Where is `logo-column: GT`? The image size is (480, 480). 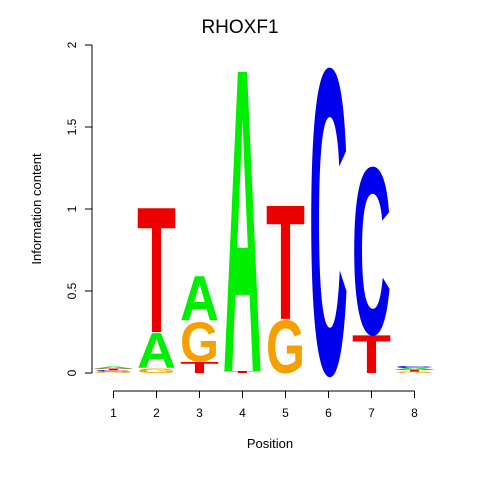 logo-column: GT is located at coordinates (285, 280).